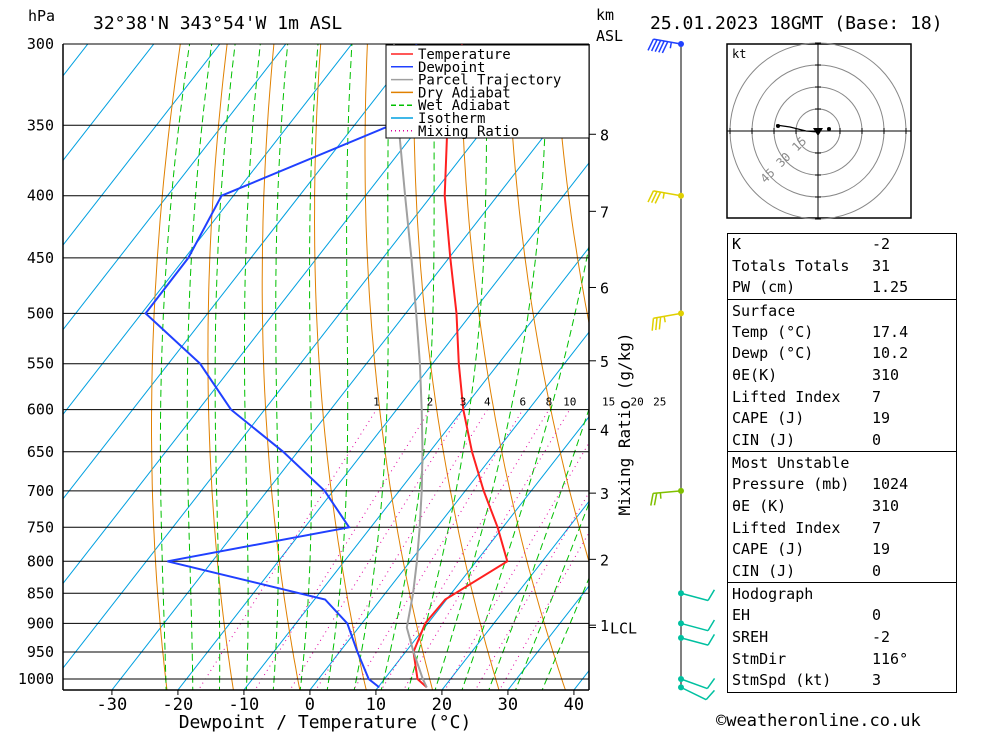 The height and width of the screenshot is (733, 1000). What do you see at coordinates (40, 410) in the screenshot?
I see `pressure-tick-label: 600` at bounding box center [40, 410].